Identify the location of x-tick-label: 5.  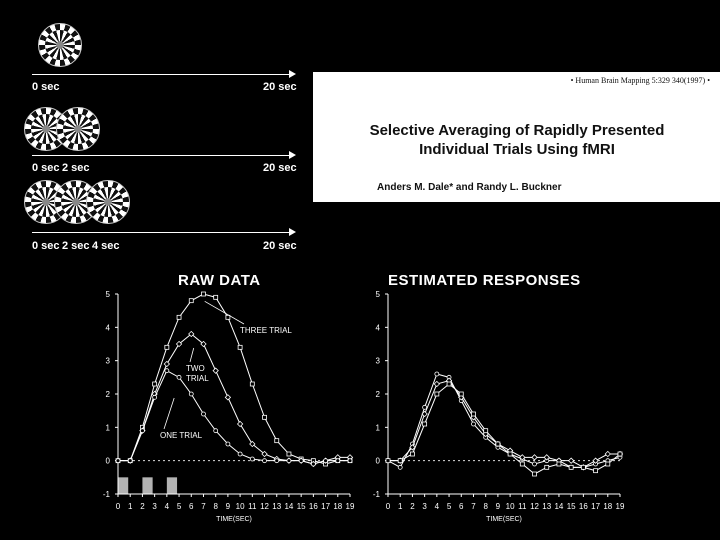
(449, 506).